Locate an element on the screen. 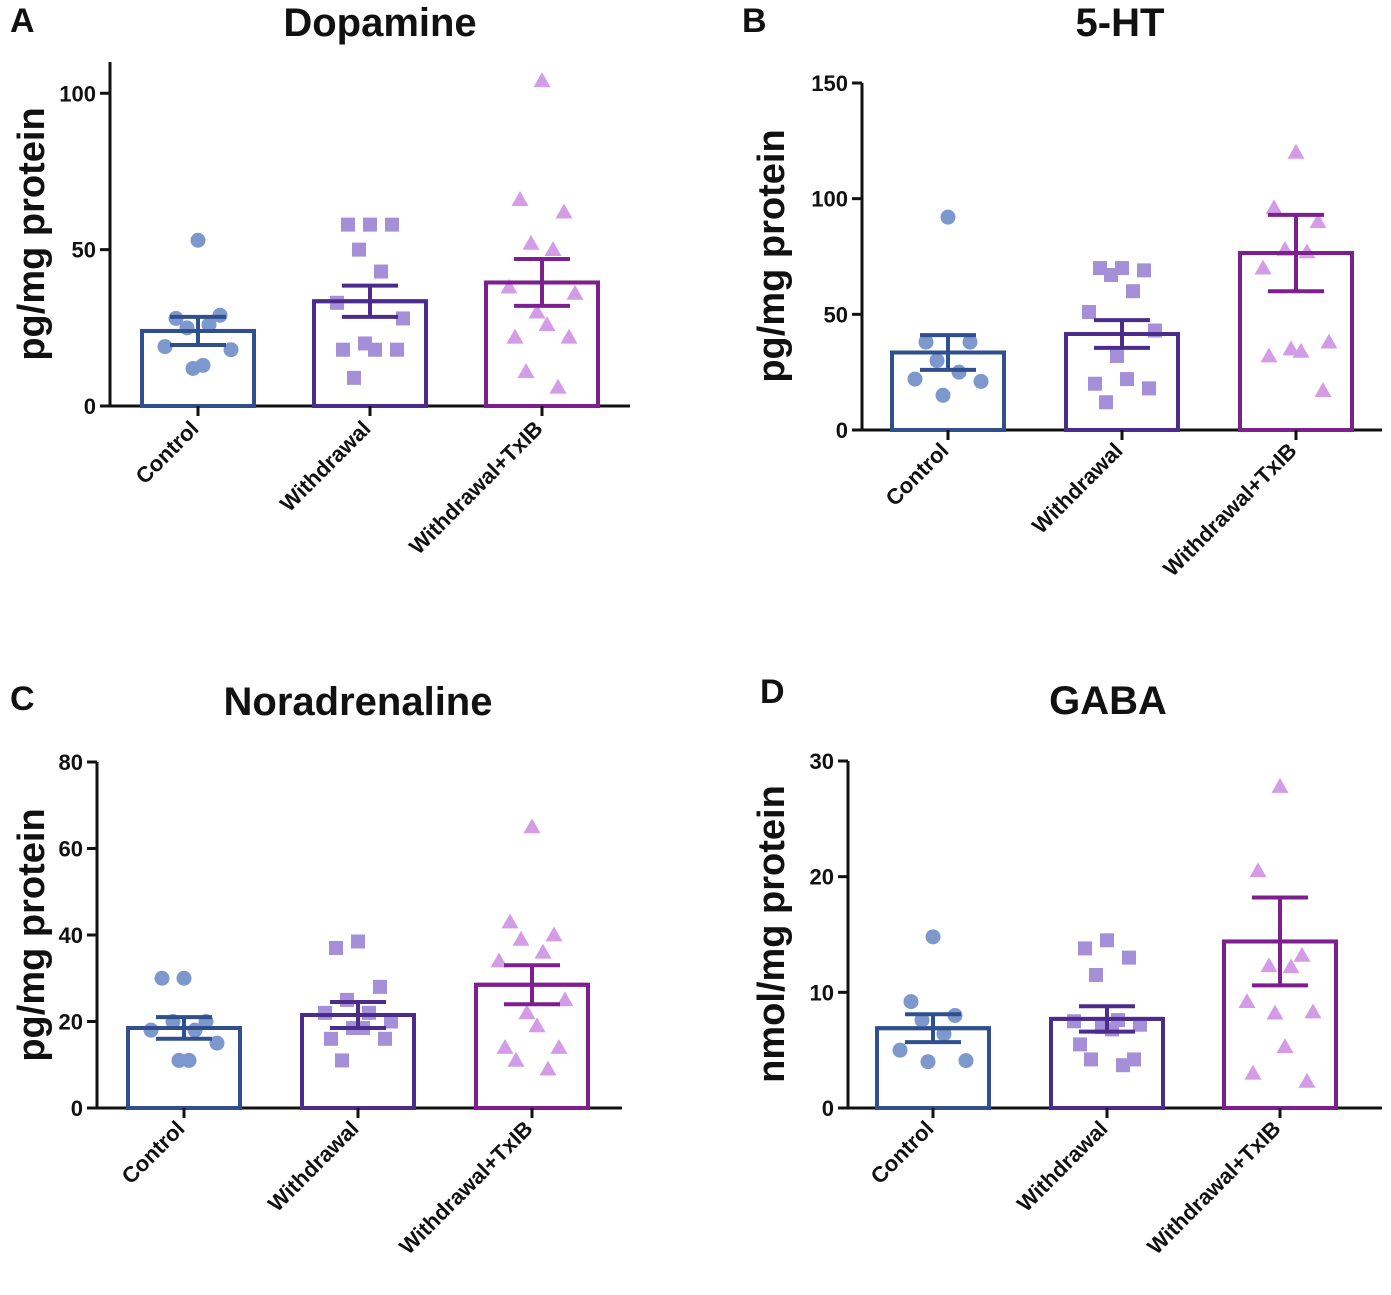 The height and width of the screenshot is (1295, 1391). panel-letter: D is located at coordinates (772, 692).